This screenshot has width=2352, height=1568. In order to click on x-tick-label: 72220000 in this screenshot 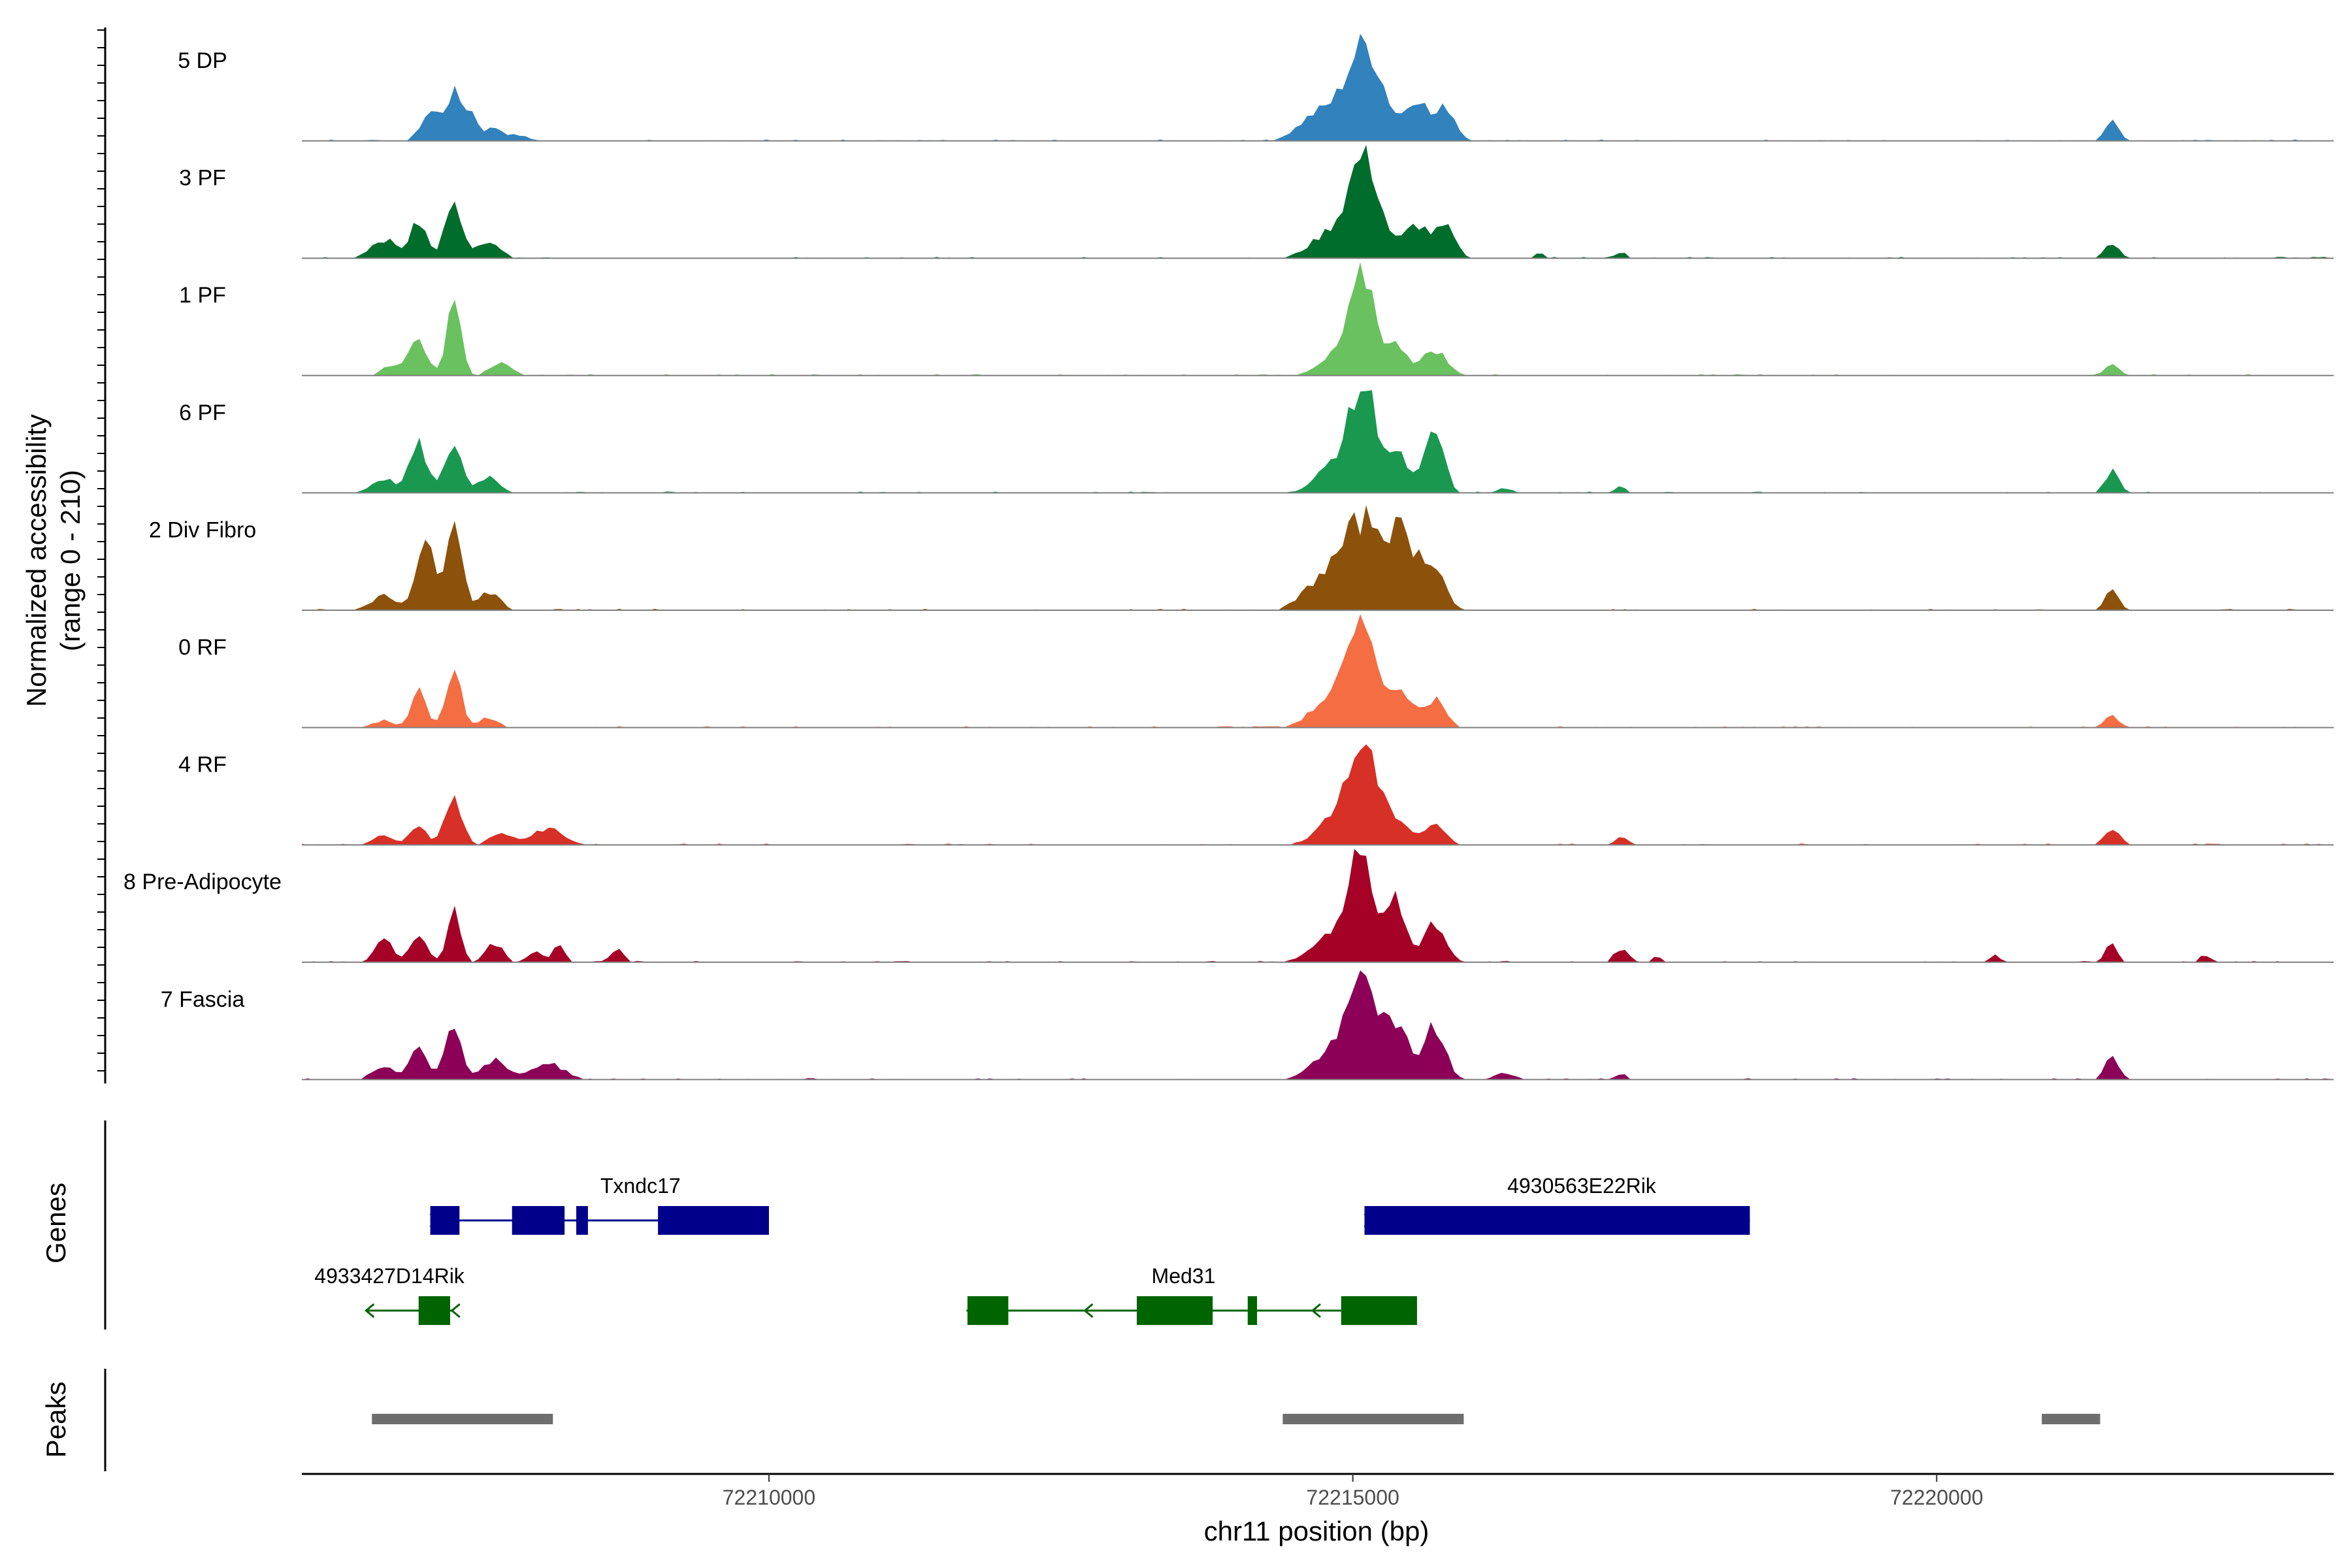, I will do `click(1936, 1497)`.